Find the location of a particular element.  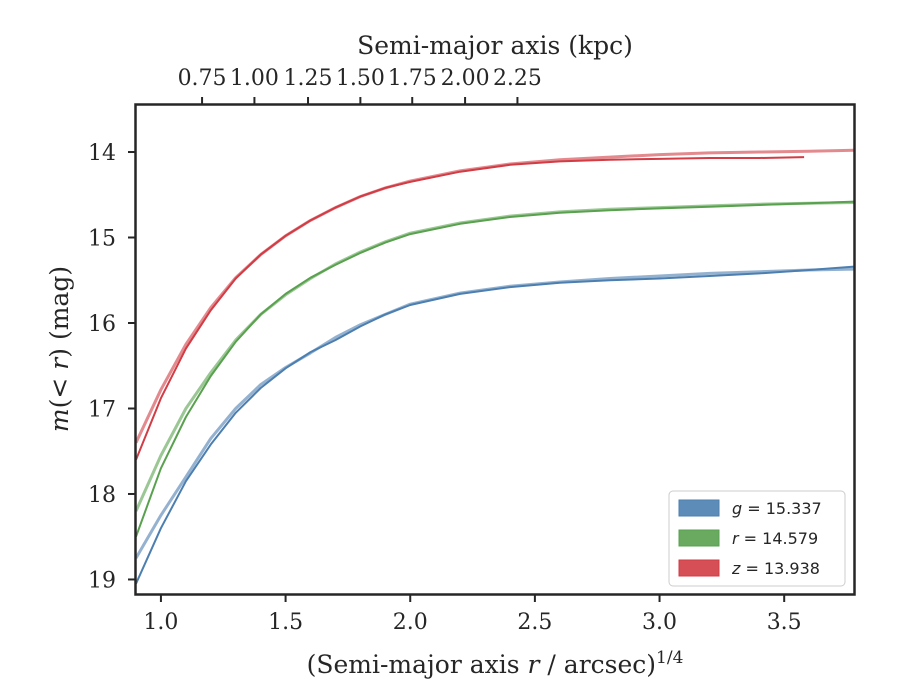

top-axis-label: Semi-major axis (kpc) is located at coordinates (495, 45).